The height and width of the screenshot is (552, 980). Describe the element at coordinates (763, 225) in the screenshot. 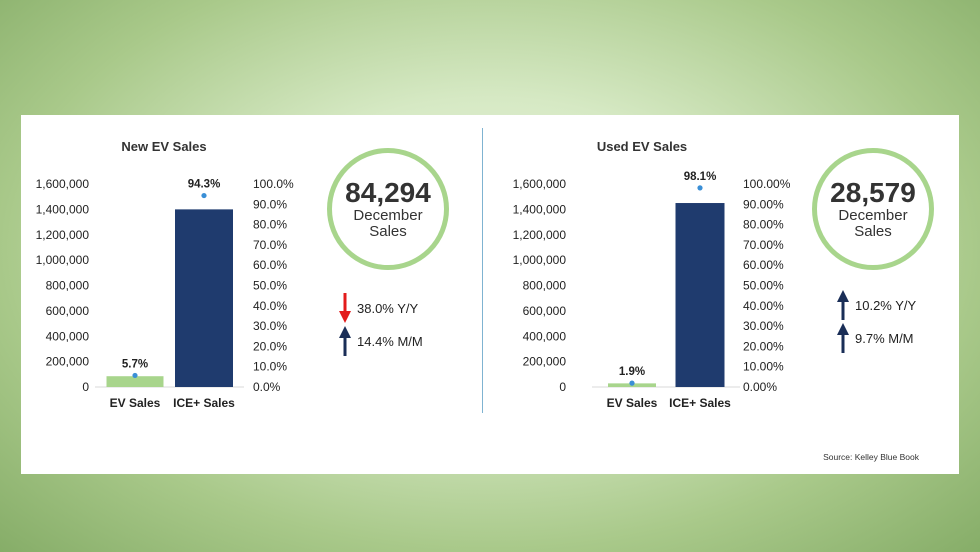

I see `y2-axis-tick-label: 80.00%` at that location.